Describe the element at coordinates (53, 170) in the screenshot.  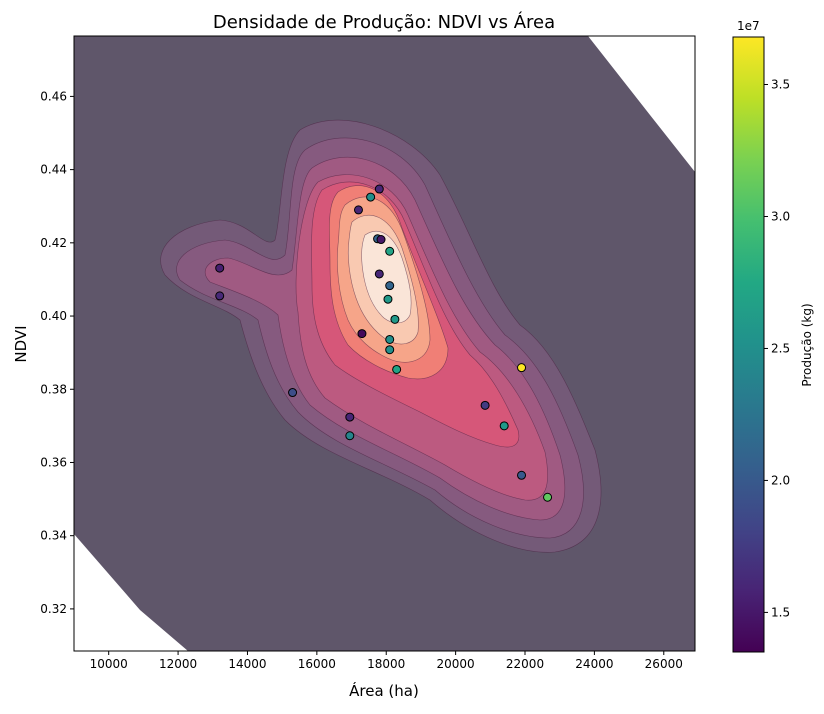
I see `y-tick-label: 0.44` at that location.